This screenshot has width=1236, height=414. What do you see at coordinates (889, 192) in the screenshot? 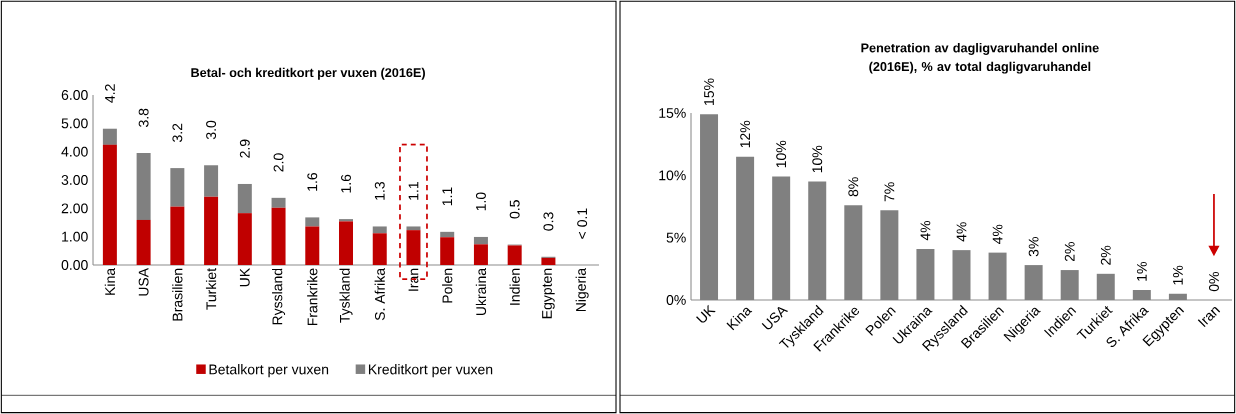
I see `data-label: 7%` at bounding box center [889, 192].